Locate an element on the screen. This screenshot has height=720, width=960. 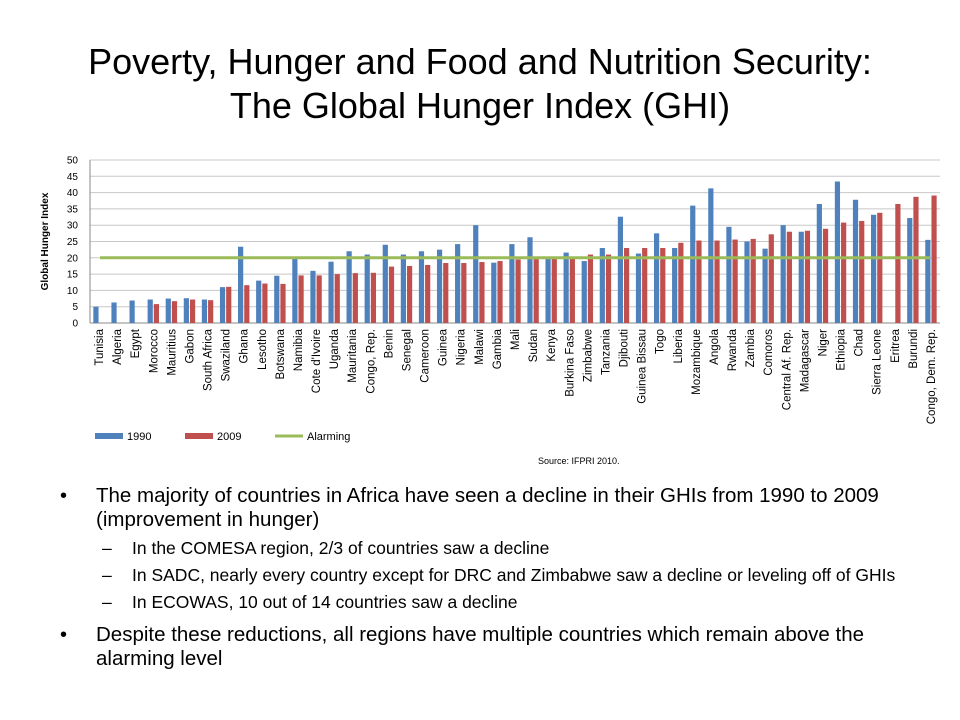
y-tick-label: 35 is located at coordinates (73, 209).